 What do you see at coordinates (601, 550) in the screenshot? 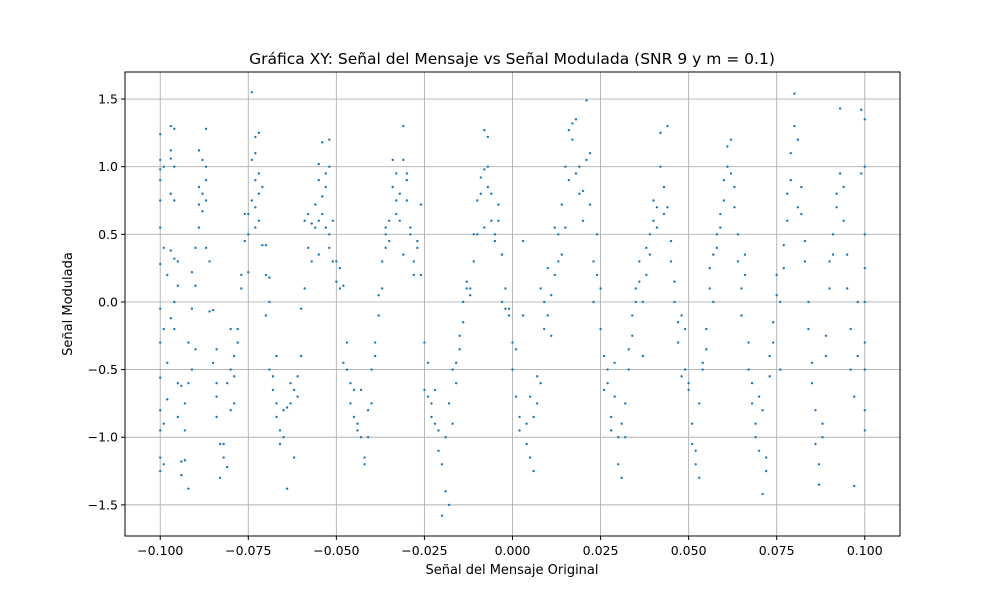
I see `x-tick-label: 0.025` at bounding box center [601, 550].